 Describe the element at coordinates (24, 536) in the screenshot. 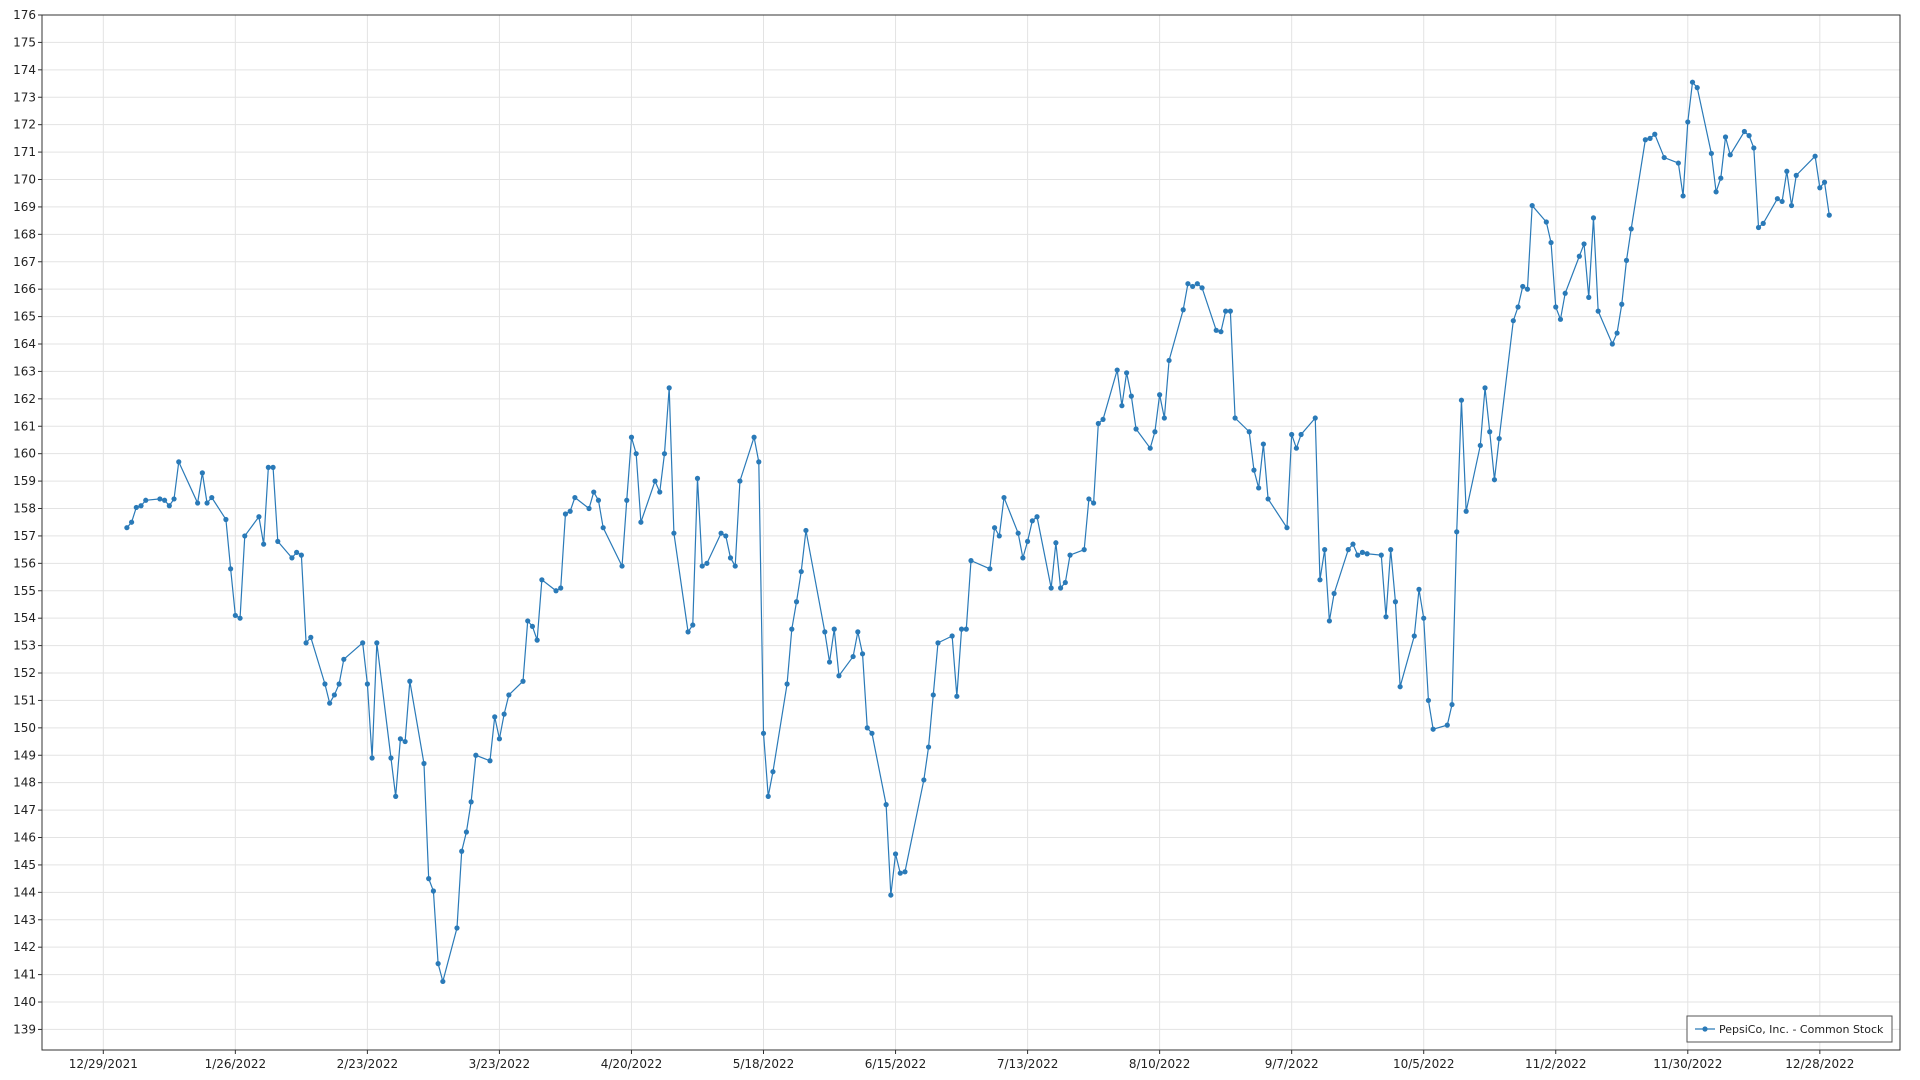

I see `y-tick-label: 157` at that location.